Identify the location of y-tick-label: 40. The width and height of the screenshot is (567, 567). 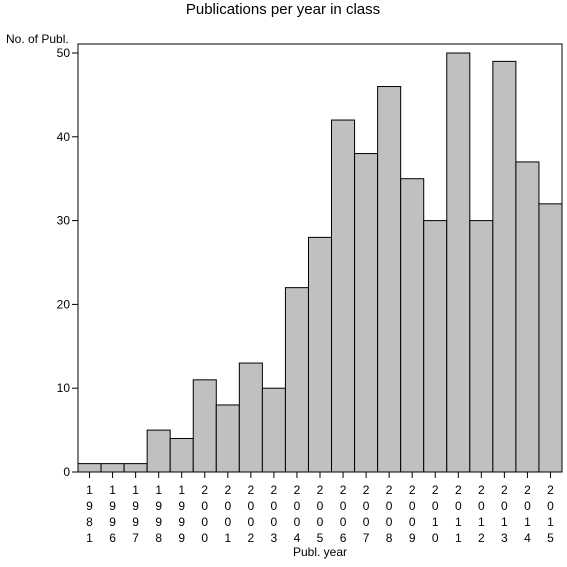
(64, 137).